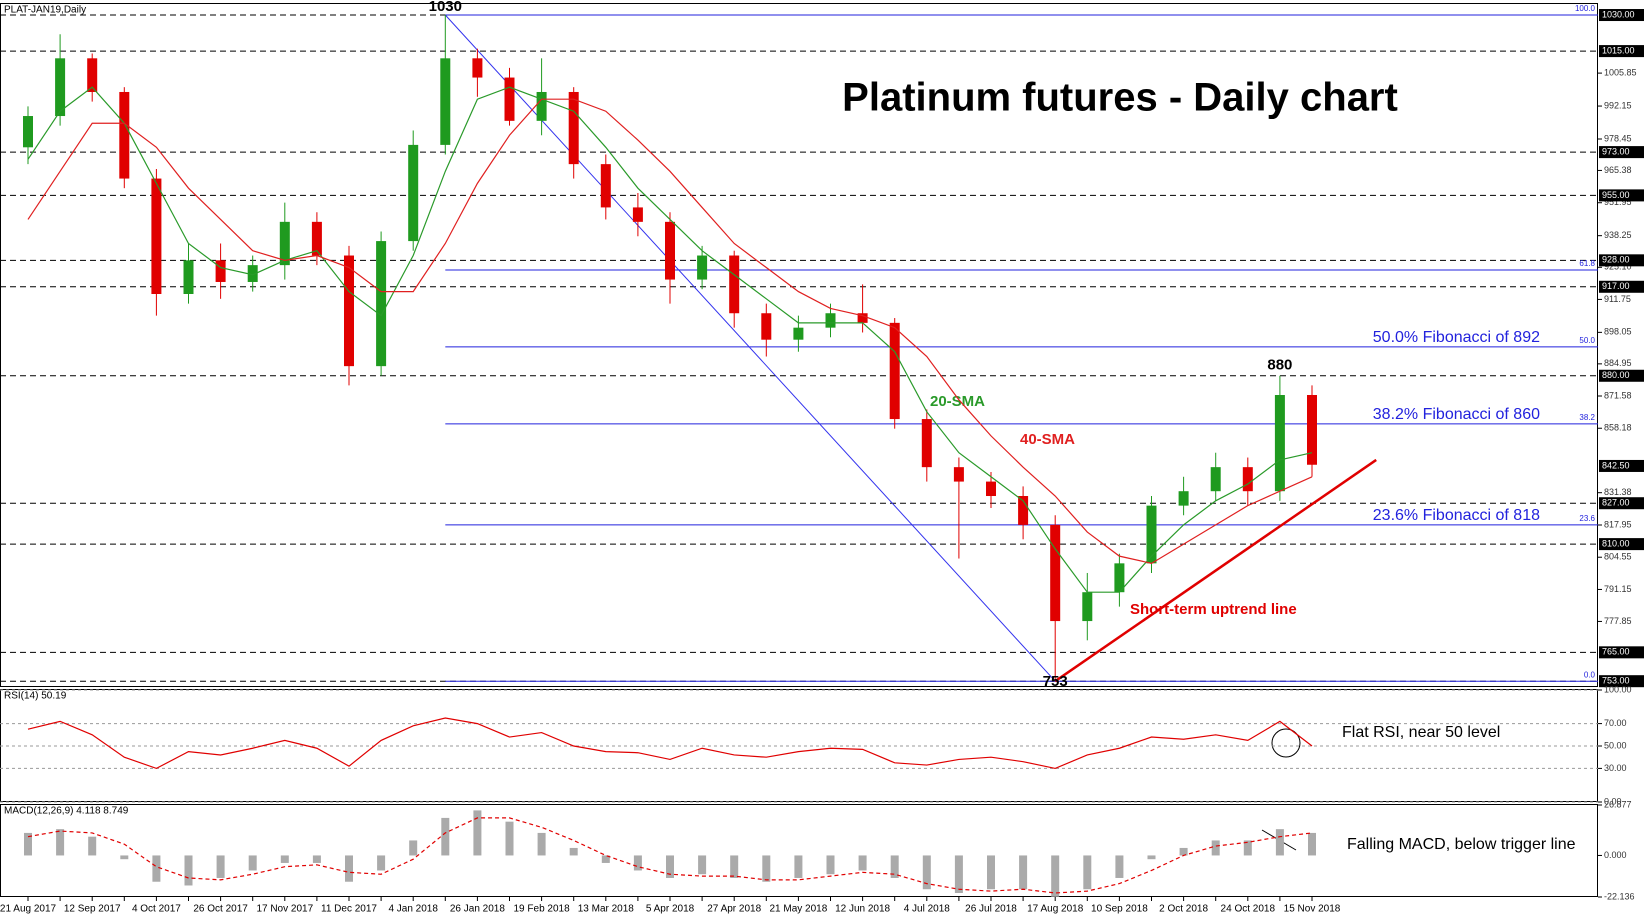  Describe the element at coordinates (66, 811) in the screenshot. I see `macd-title: MACD(12,26,9) 4.118 8.749` at that location.